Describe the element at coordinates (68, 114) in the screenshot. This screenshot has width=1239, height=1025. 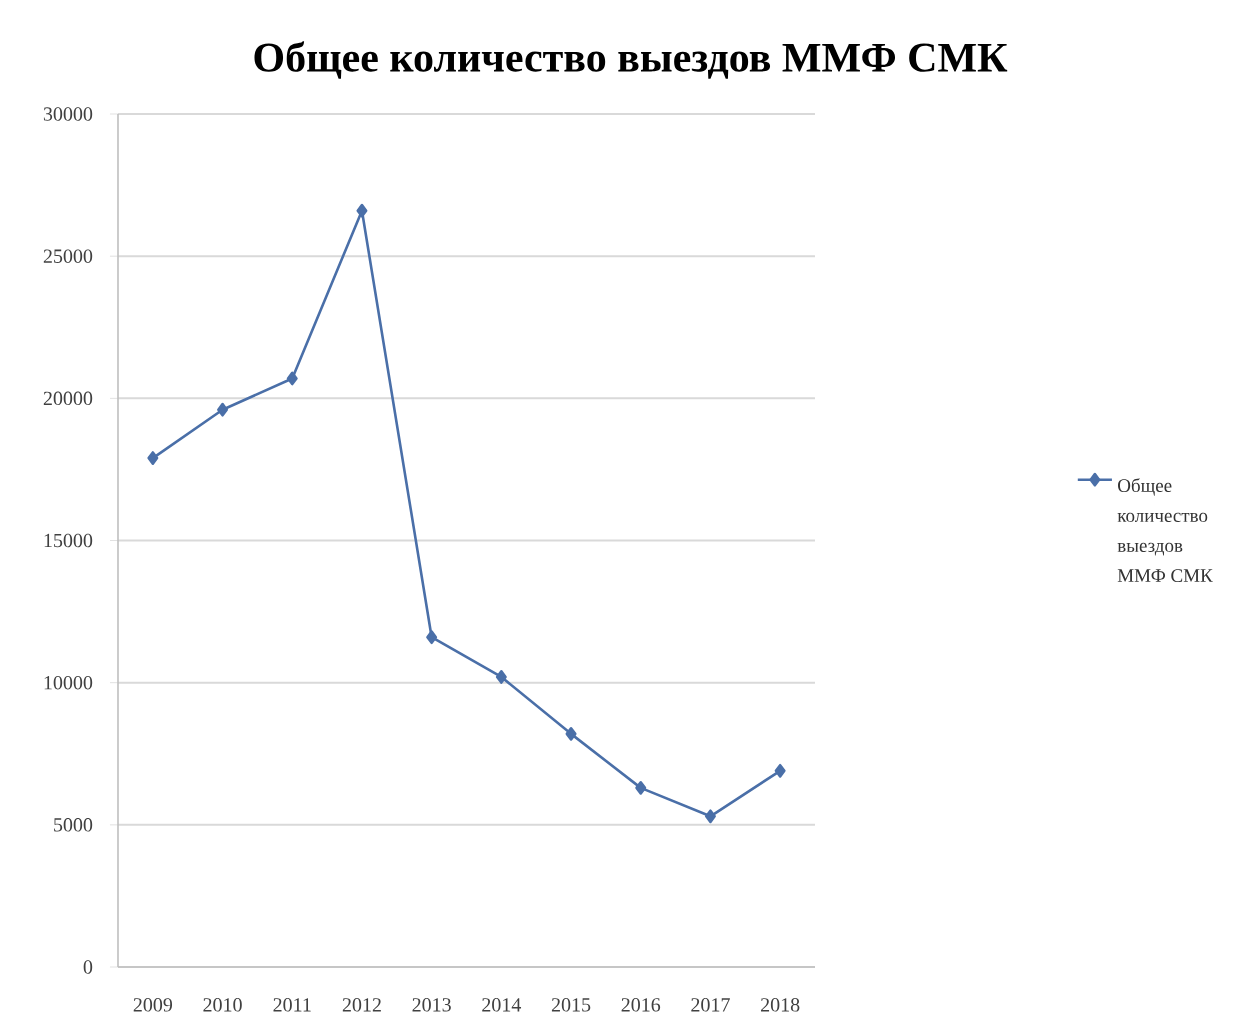
I see `y-tick-label: 30000` at that location.